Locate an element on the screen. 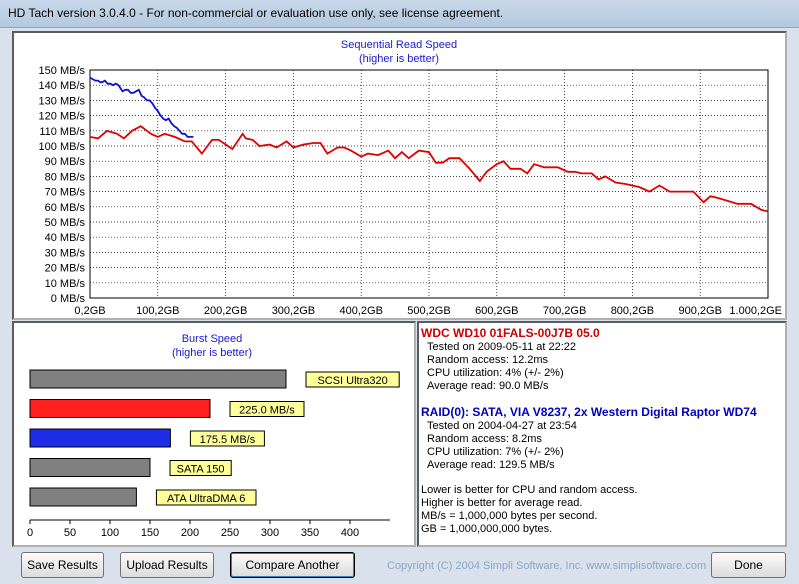 The image size is (799, 584). burst-x-tick-label: 250 is located at coordinates (230, 533).